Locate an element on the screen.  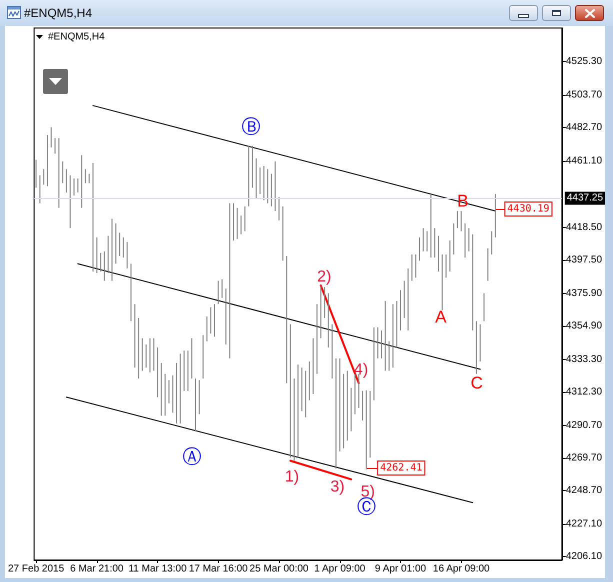
annotation: Ⓑ is located at coordinates (250, 127).